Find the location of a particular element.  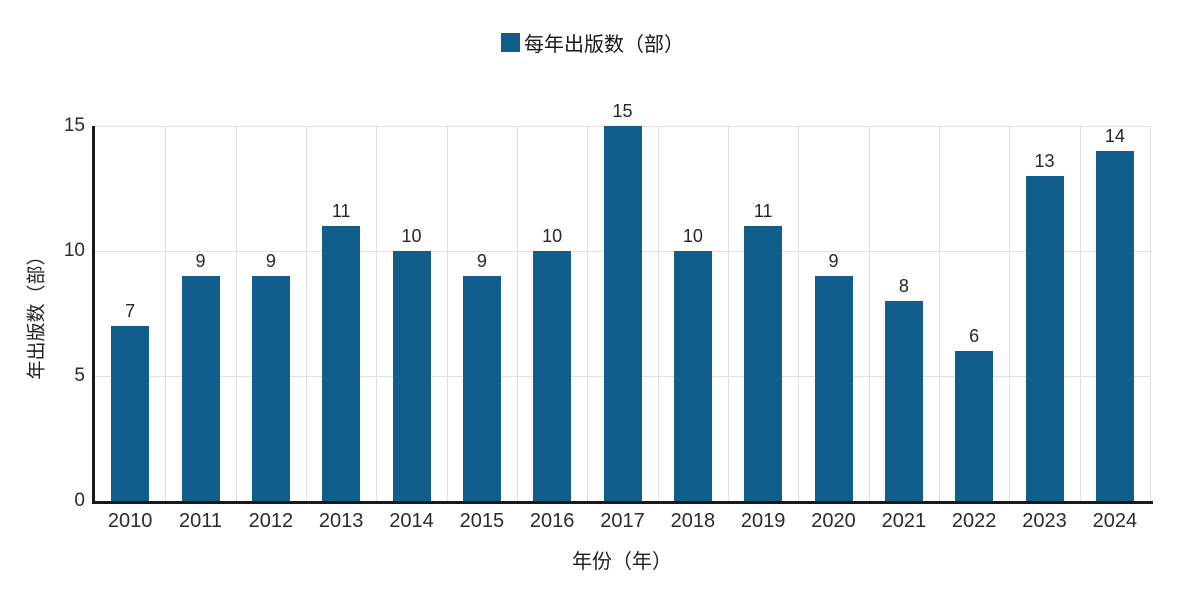

bar-2023 is located at coordinates (1044, 338).